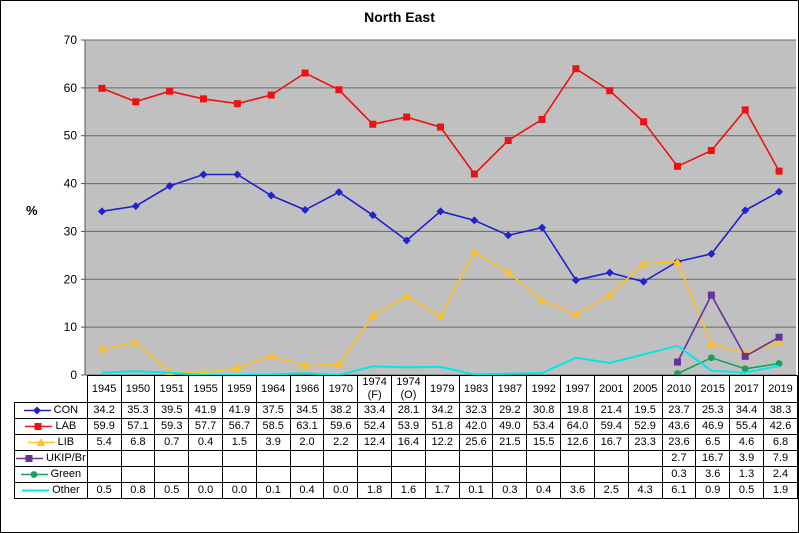 This screenshot has width=799, height=533. I want to click on value-cell: 3.9, so click(746, 458).